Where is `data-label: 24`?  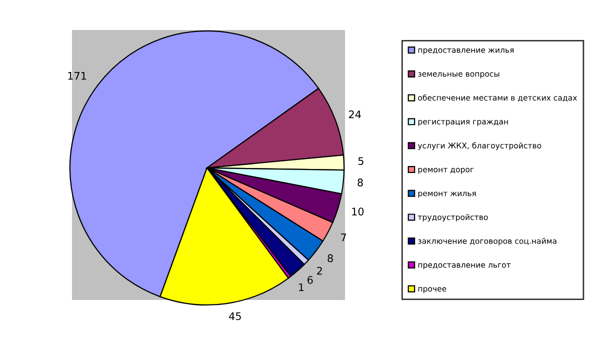 data-label: 24 is located at coordinates (355, 114).